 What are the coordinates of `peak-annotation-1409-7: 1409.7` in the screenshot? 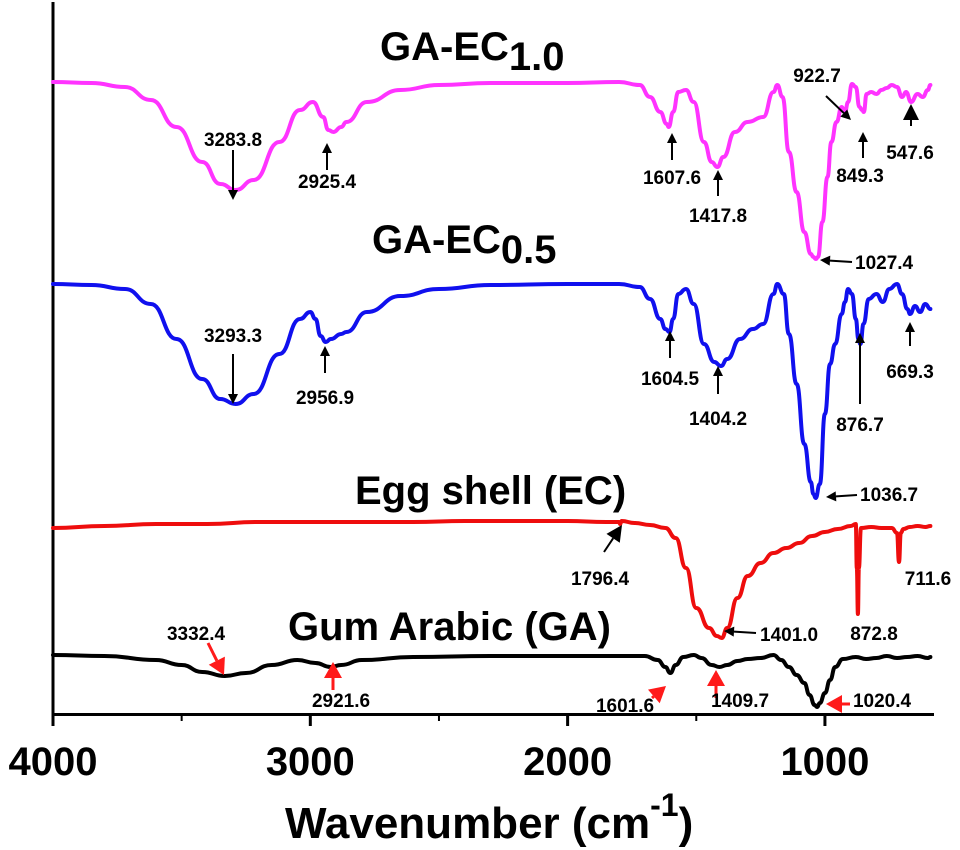 It's located at (738, 691).